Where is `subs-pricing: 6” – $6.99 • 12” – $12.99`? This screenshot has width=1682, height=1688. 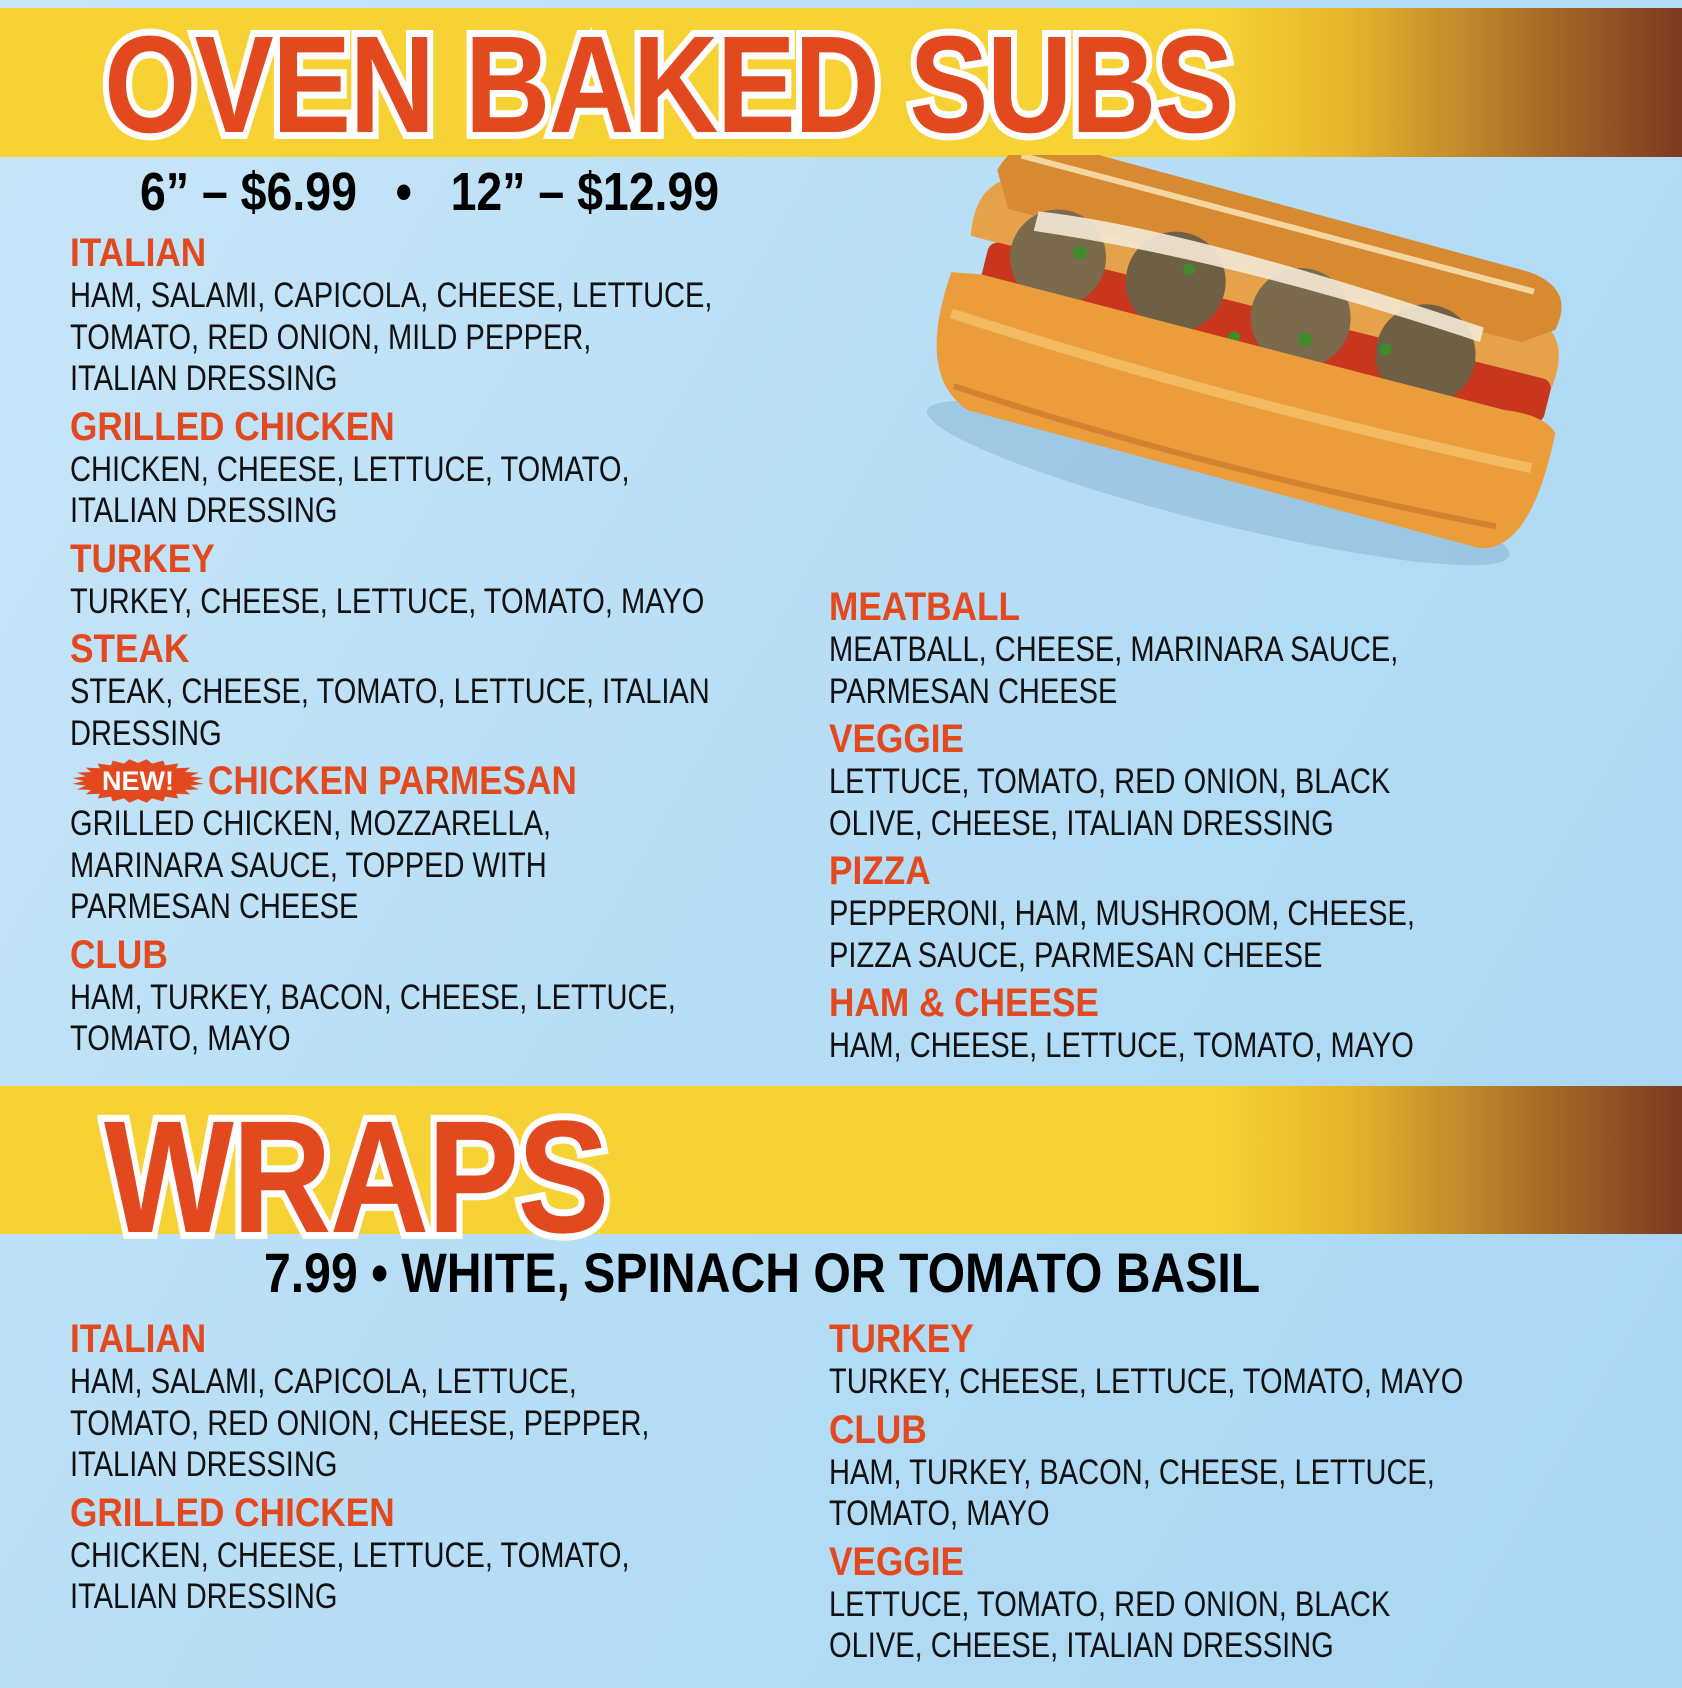 subs-pricing: 6” – $6.99 • 12” – $12.99 is located at coordinates (430, 192).